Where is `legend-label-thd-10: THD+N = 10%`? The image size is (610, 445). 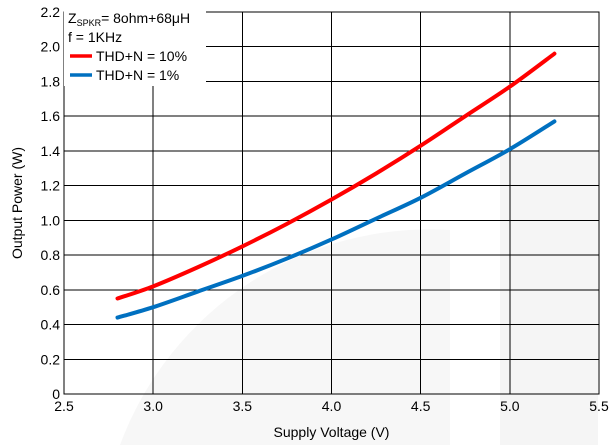
legend-label-thd-10: THD+N = 10% is located at coordinates (141, 56).